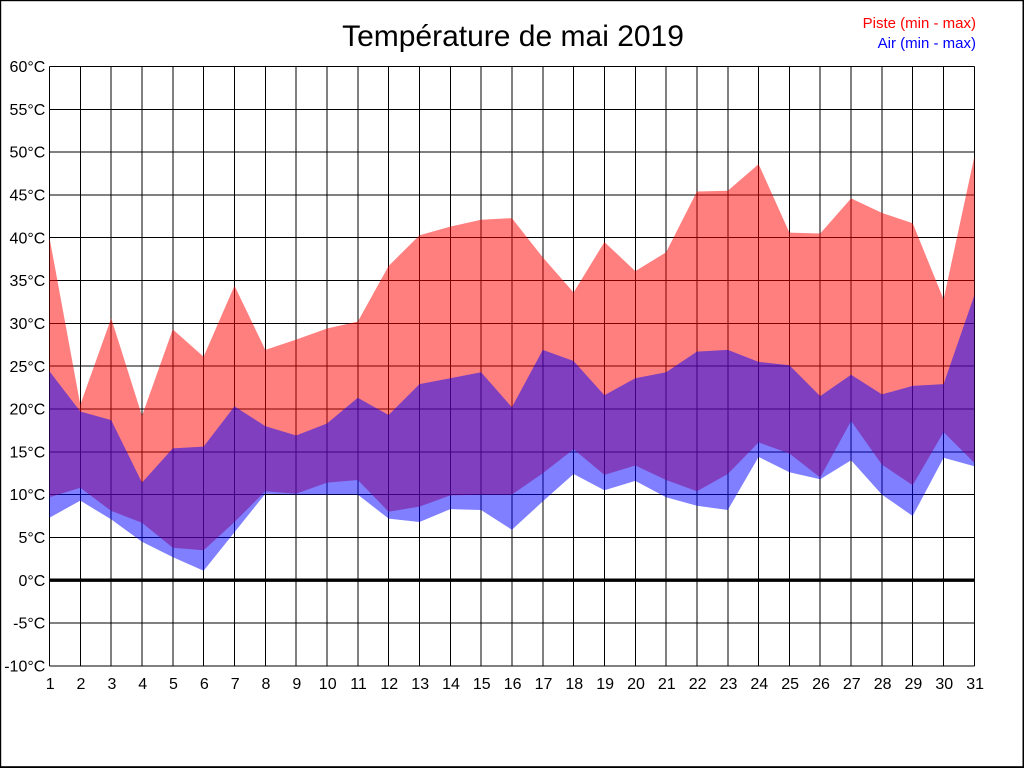  What do you see at coordinates (636, 684) in the screenshot?
I see `svg-text: 20` at bounding box center [636, 684].